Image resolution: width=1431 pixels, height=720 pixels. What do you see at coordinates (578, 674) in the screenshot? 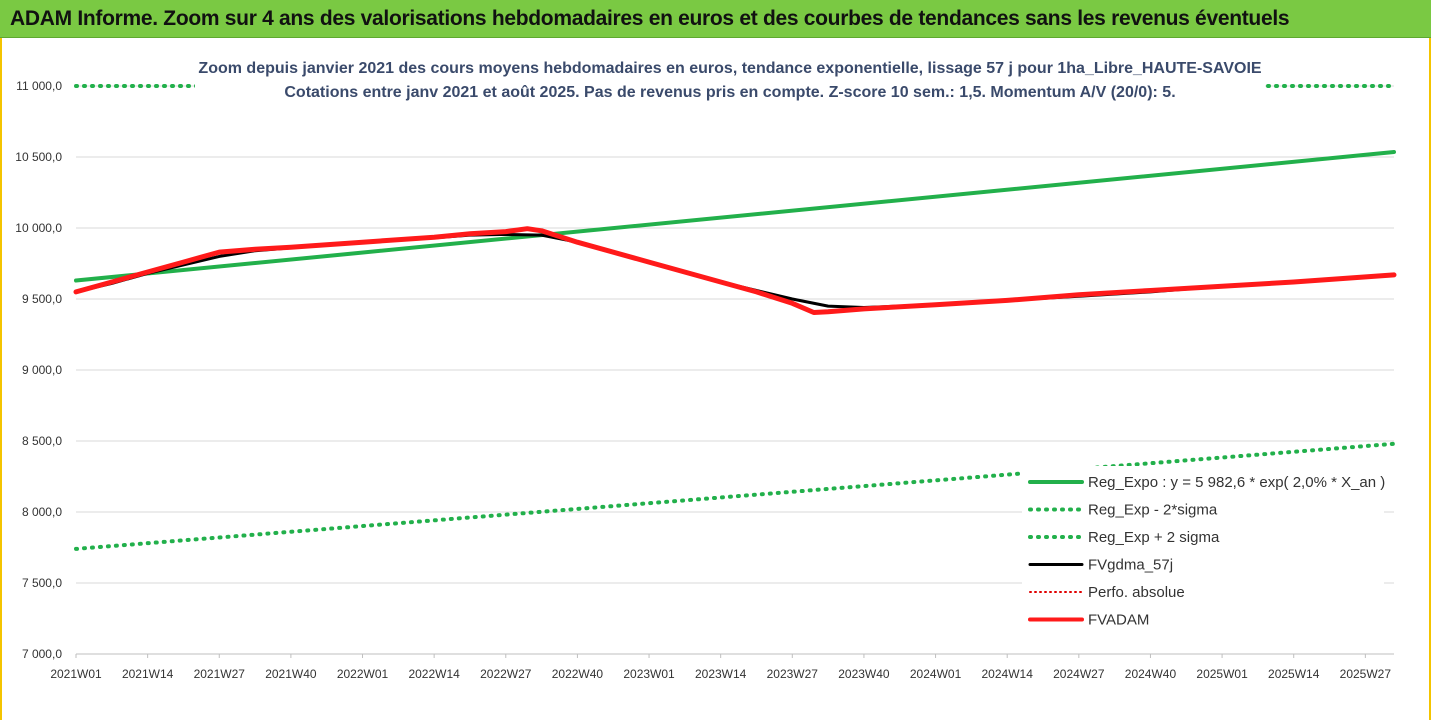
I see `x-tick-label: 2022W40` at bounding box center [578, 674].